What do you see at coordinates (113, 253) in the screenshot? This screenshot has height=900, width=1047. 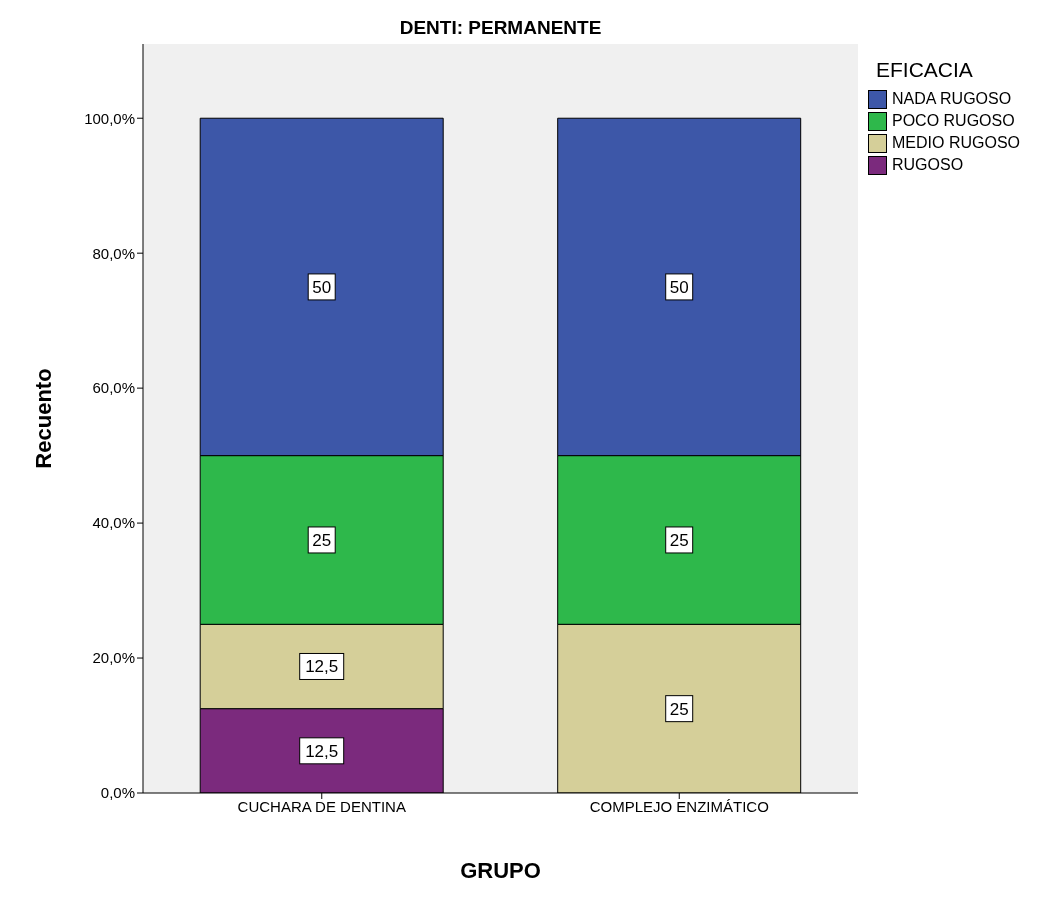 I see `y-tick-label: 80,0%` at bounding box center [113, 253].